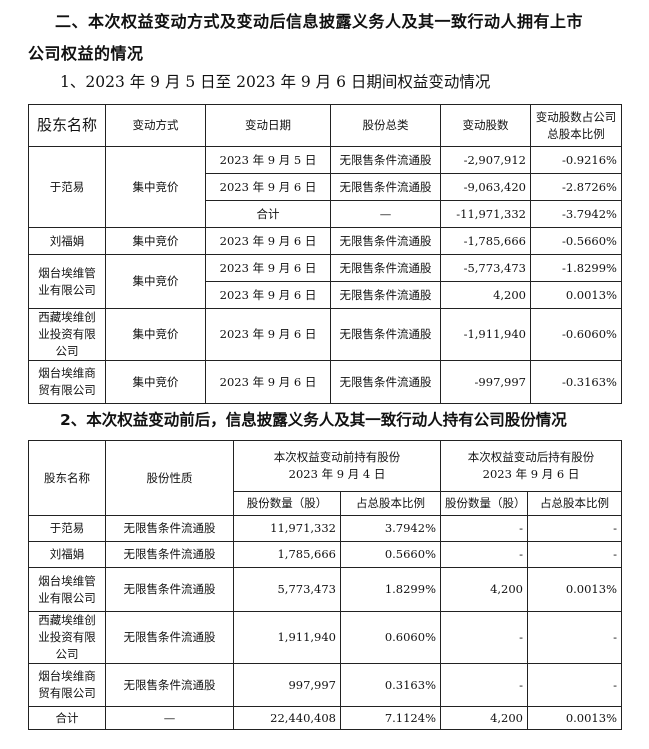 The width and height of the screenshot is (649, 749). What do you see at coordinates (287, 637) in the screenshot?
I see `before-qty: 1,911,940` at bounding box center [287, 637].